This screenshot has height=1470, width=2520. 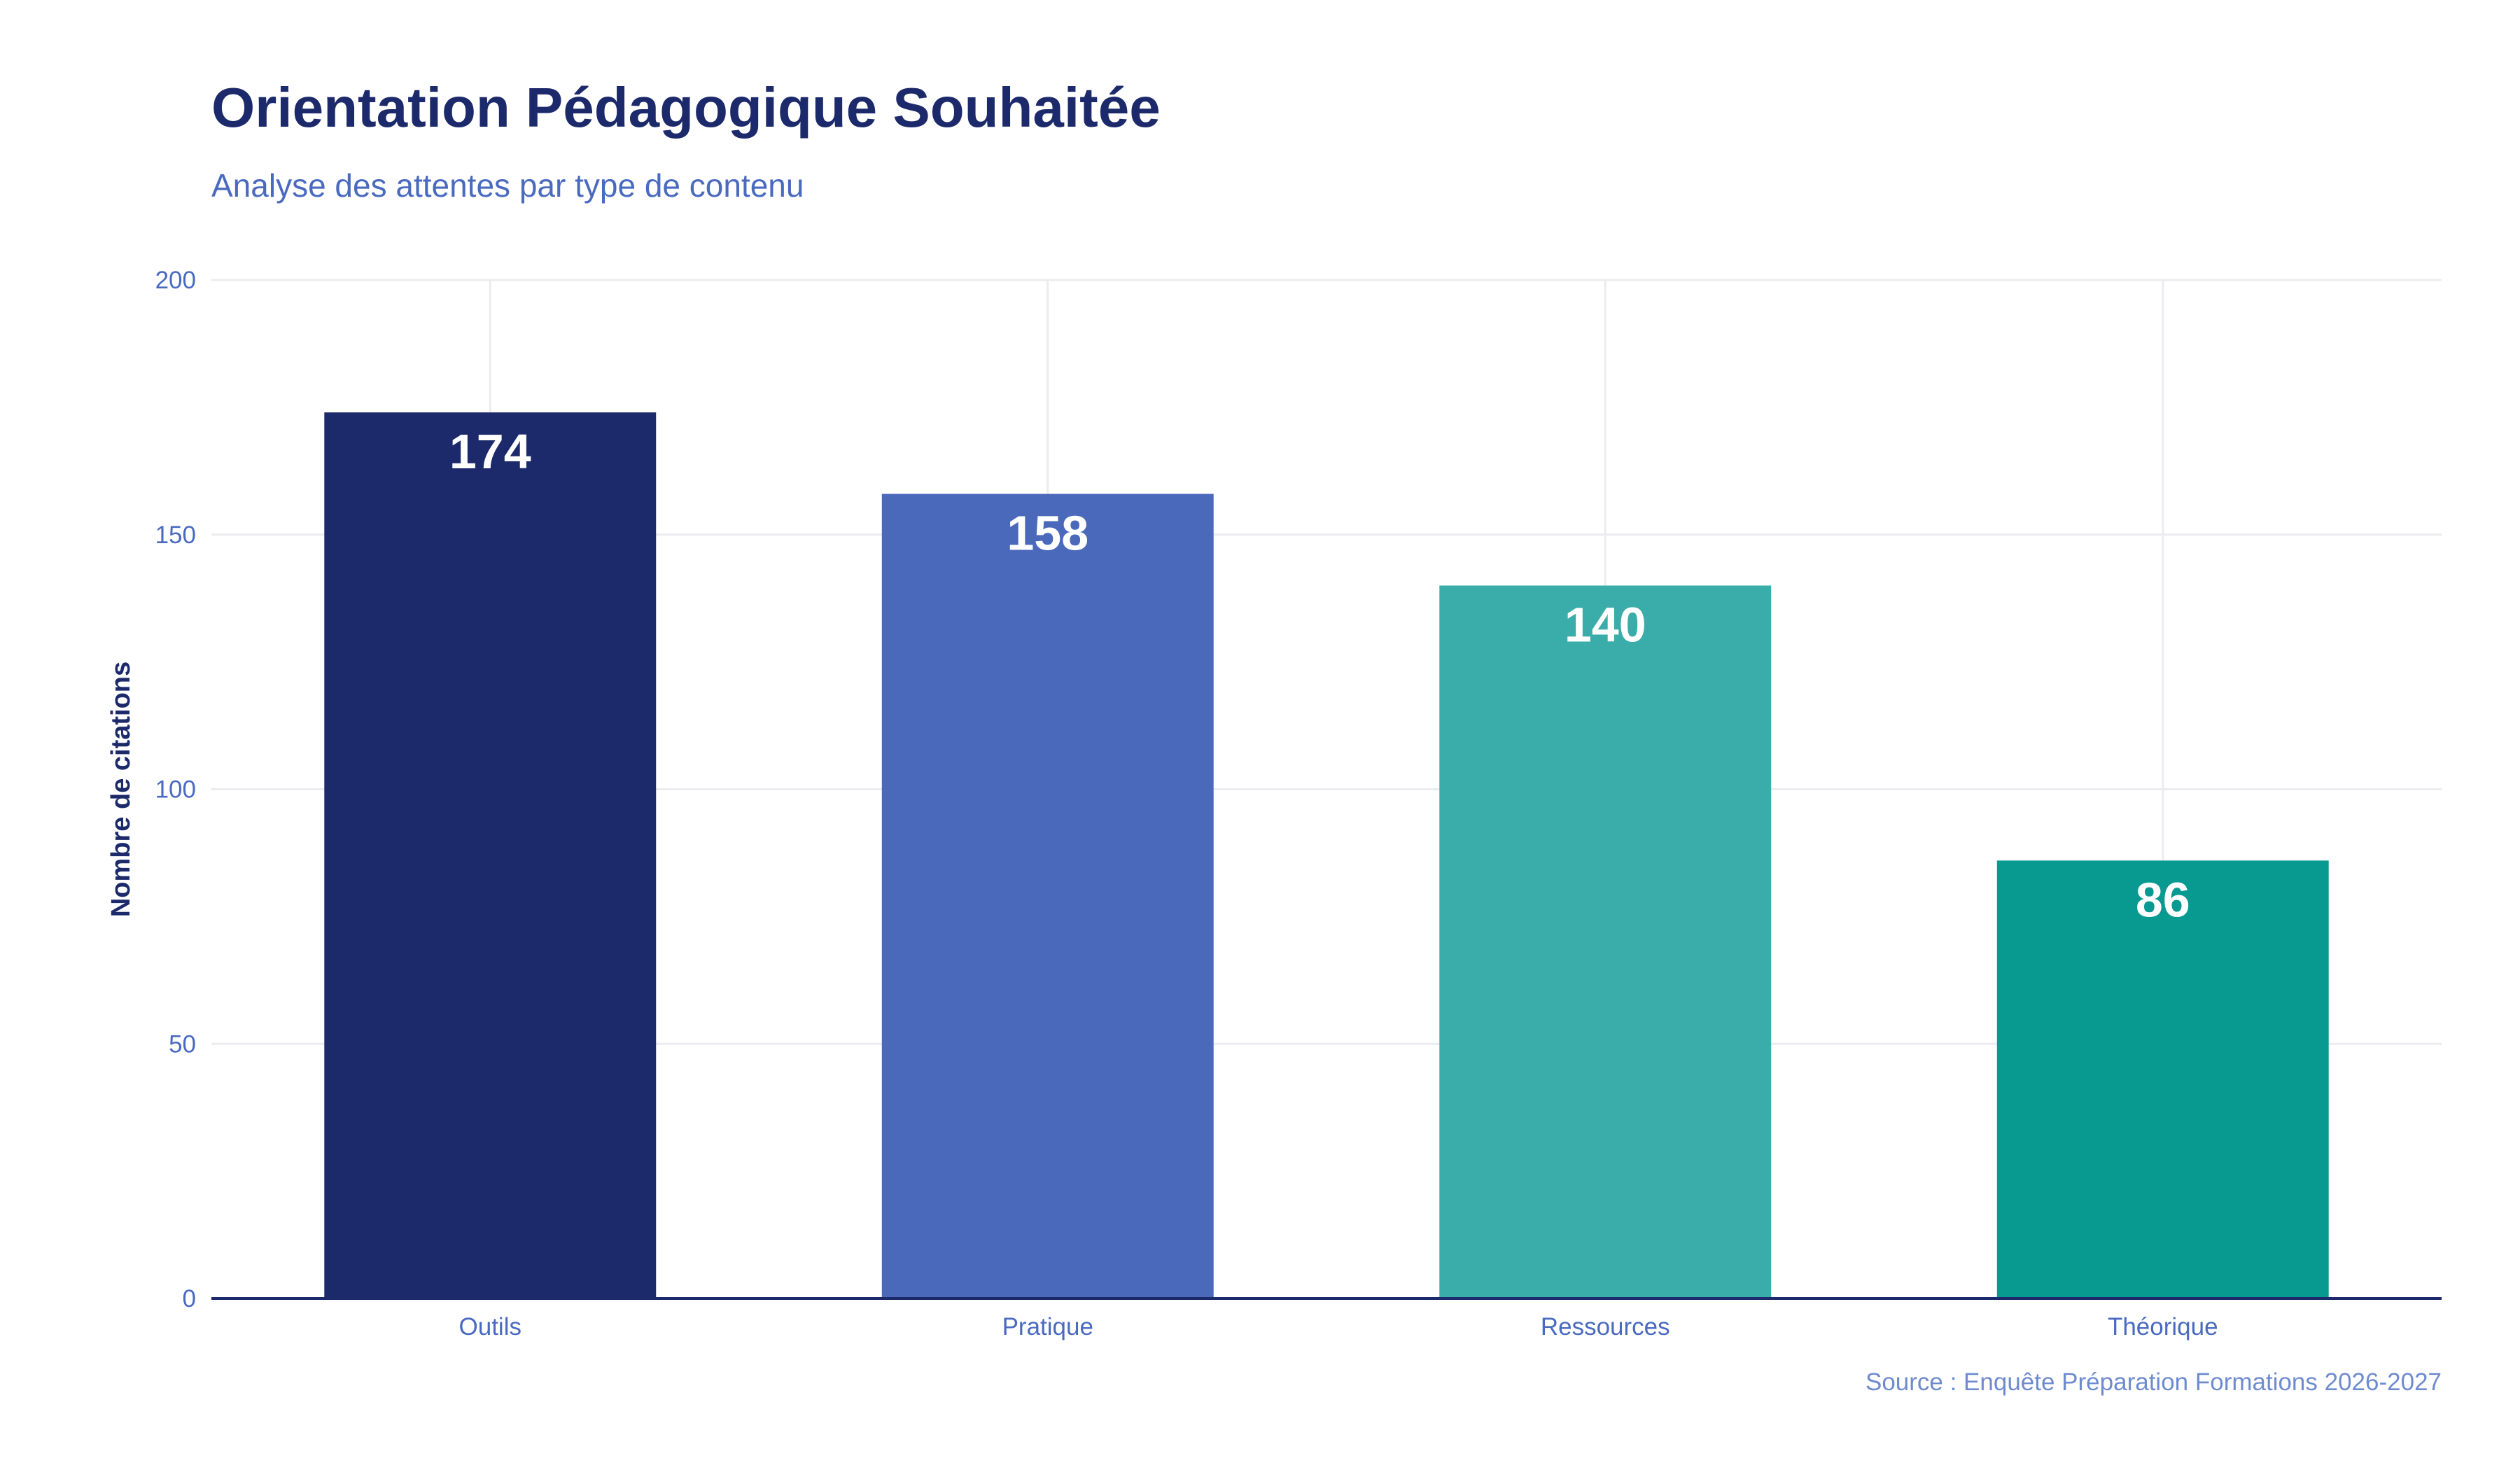 I want to click on bar-outils, so click(x=490, y=855).